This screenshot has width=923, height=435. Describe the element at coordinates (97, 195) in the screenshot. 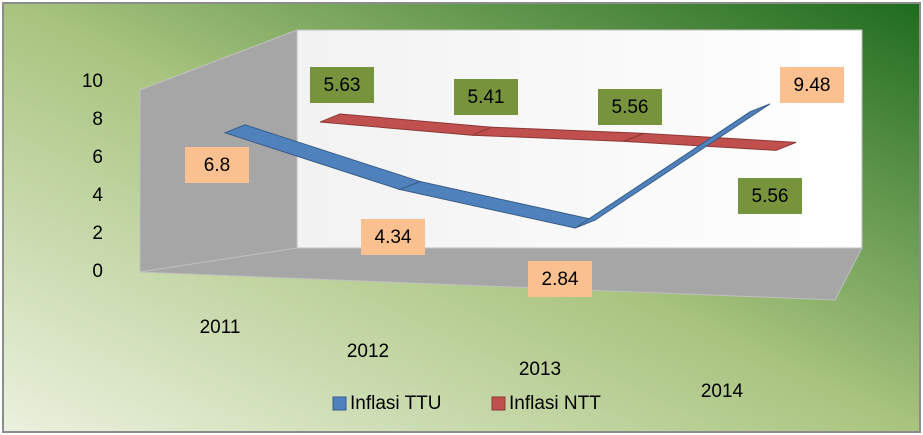

I see `y-tick-label: 4` at that location.